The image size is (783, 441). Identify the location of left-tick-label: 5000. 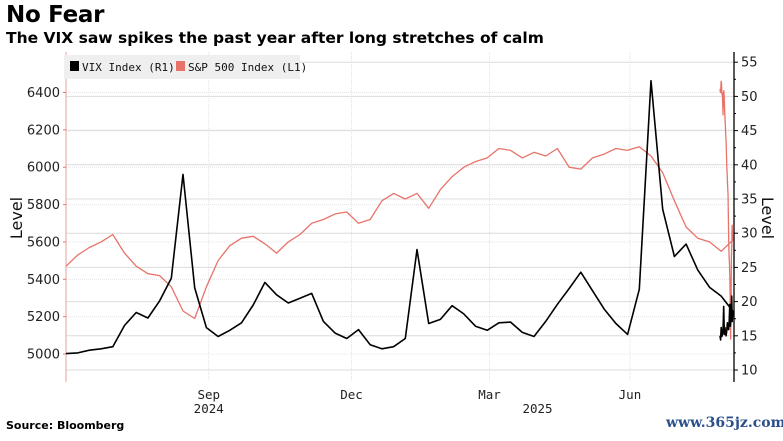
(43, 355).